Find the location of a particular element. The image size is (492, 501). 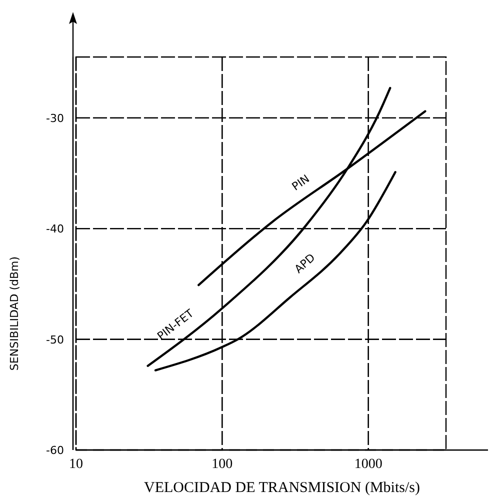

x-tick-label: 10 is located at coordinates (76, 464).